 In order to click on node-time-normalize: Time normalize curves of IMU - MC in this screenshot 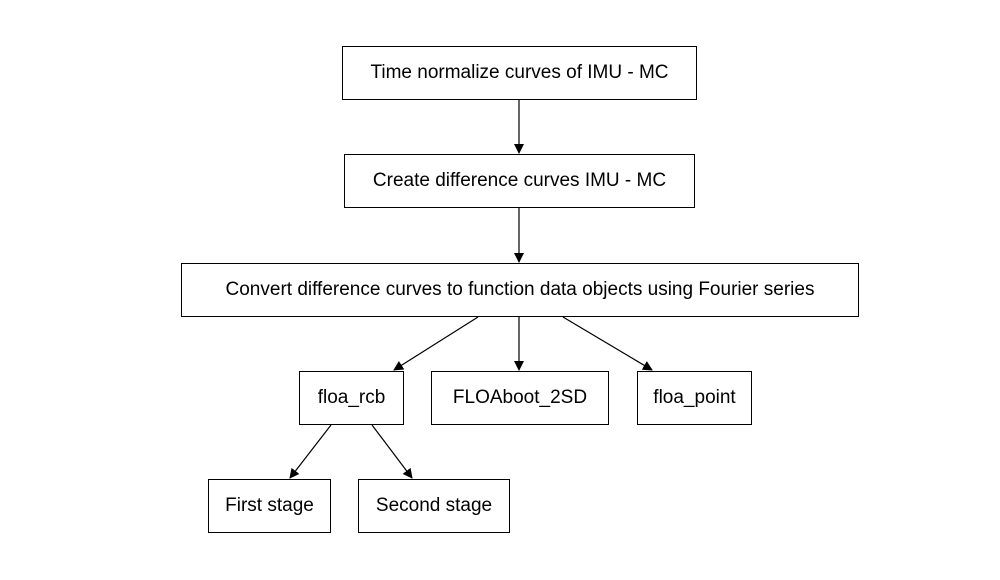, I will do `click(519, 73)`.